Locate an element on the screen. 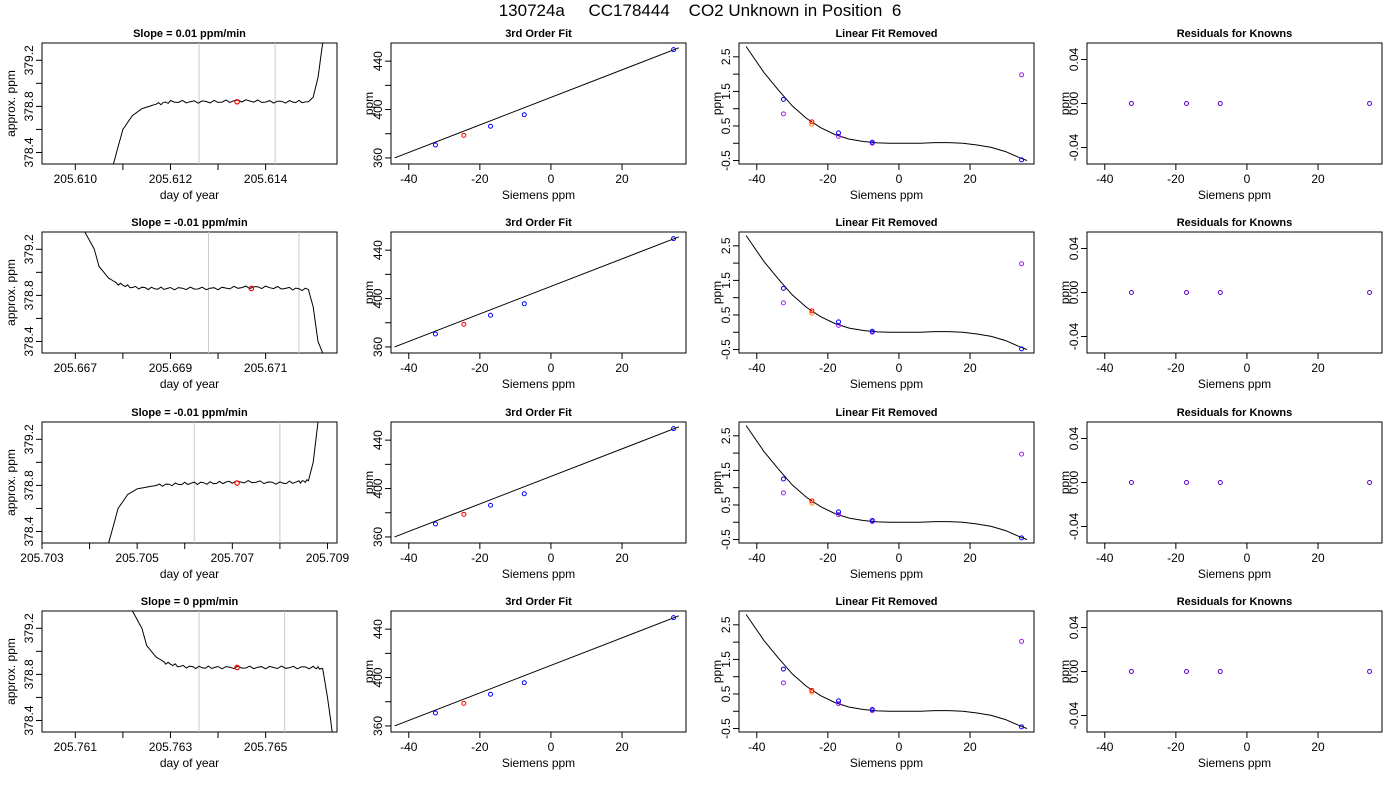 The width and height of the screenshot is (1400, 800). x-tick-label: -40 is located at coordinates (757, 747).